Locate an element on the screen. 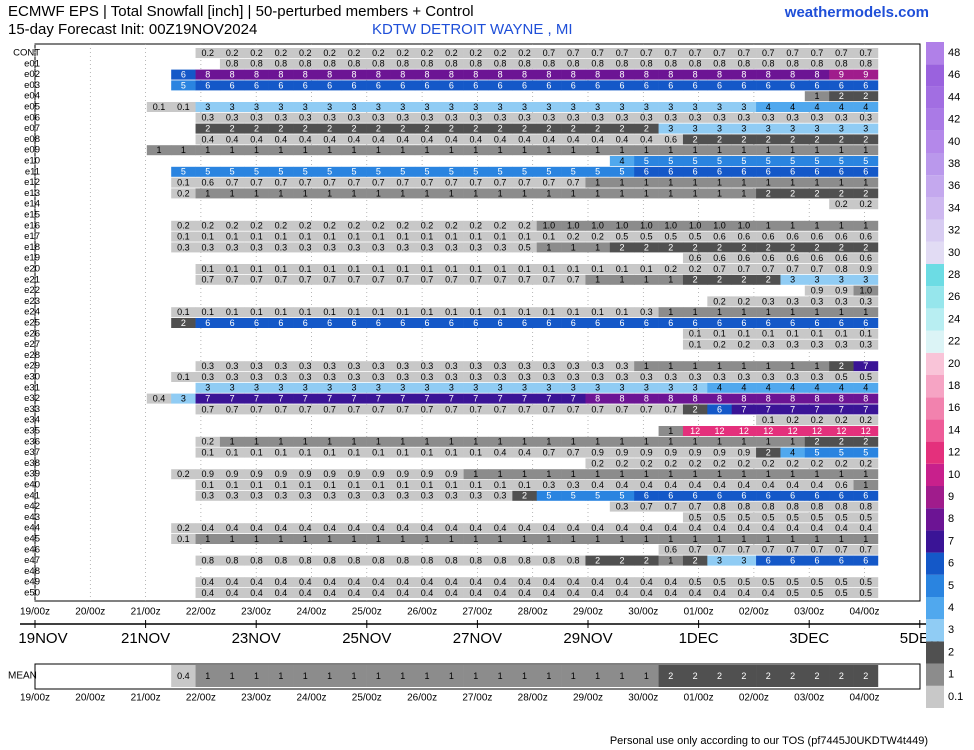 The image size is (974, 750). cell-label: 2 is located at coordinates (865, 247).